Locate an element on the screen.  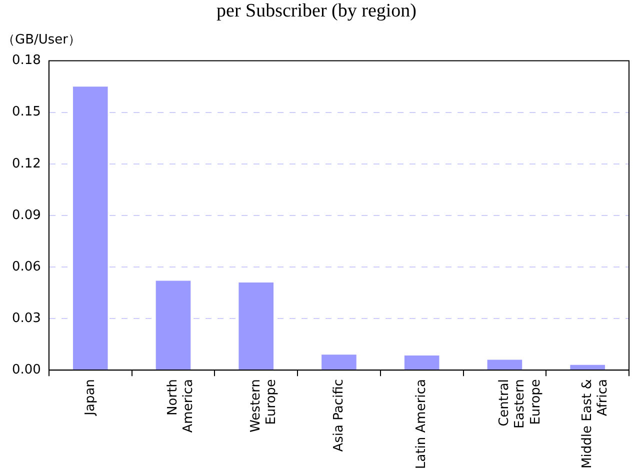
x-tick-label: Central Eastern Europe is located at coordinates (520, 403).